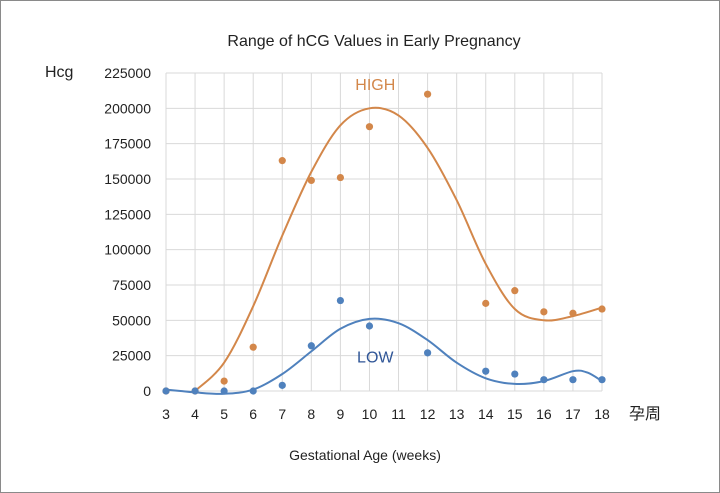 The width and height of the screenshot is (720, 493). Describe the element at coordinates (375, 85) in the screenshot. I see `high-annotation: HIGH` at that location.